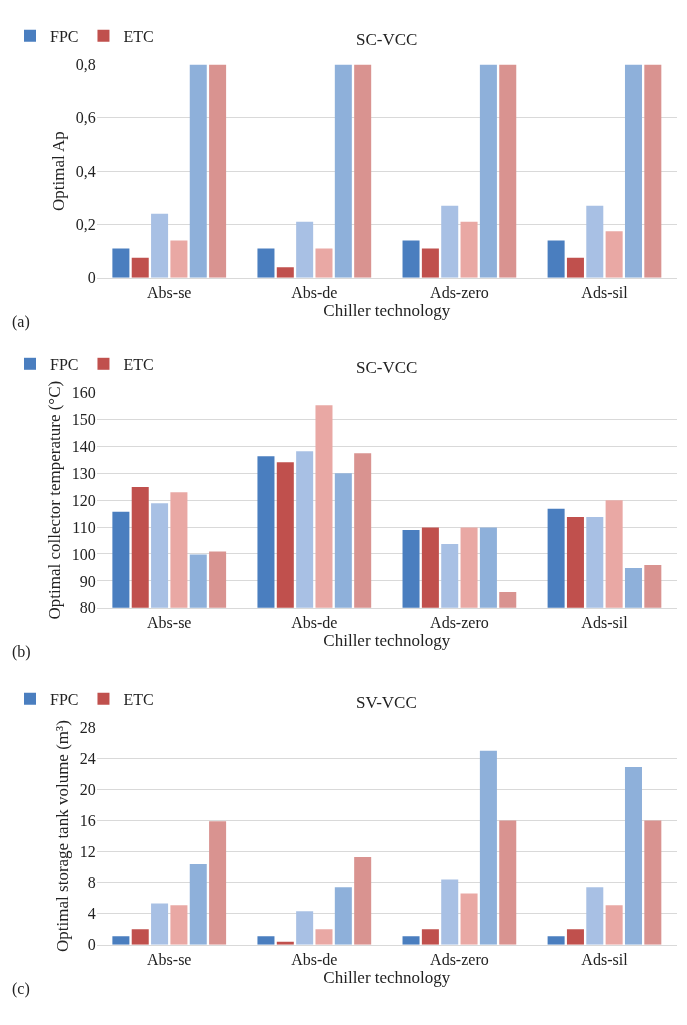  What do you see at coordinates (87, 759) in the screenshot?
I see `y-tick-label: 24` at bounding box center [87, 759].